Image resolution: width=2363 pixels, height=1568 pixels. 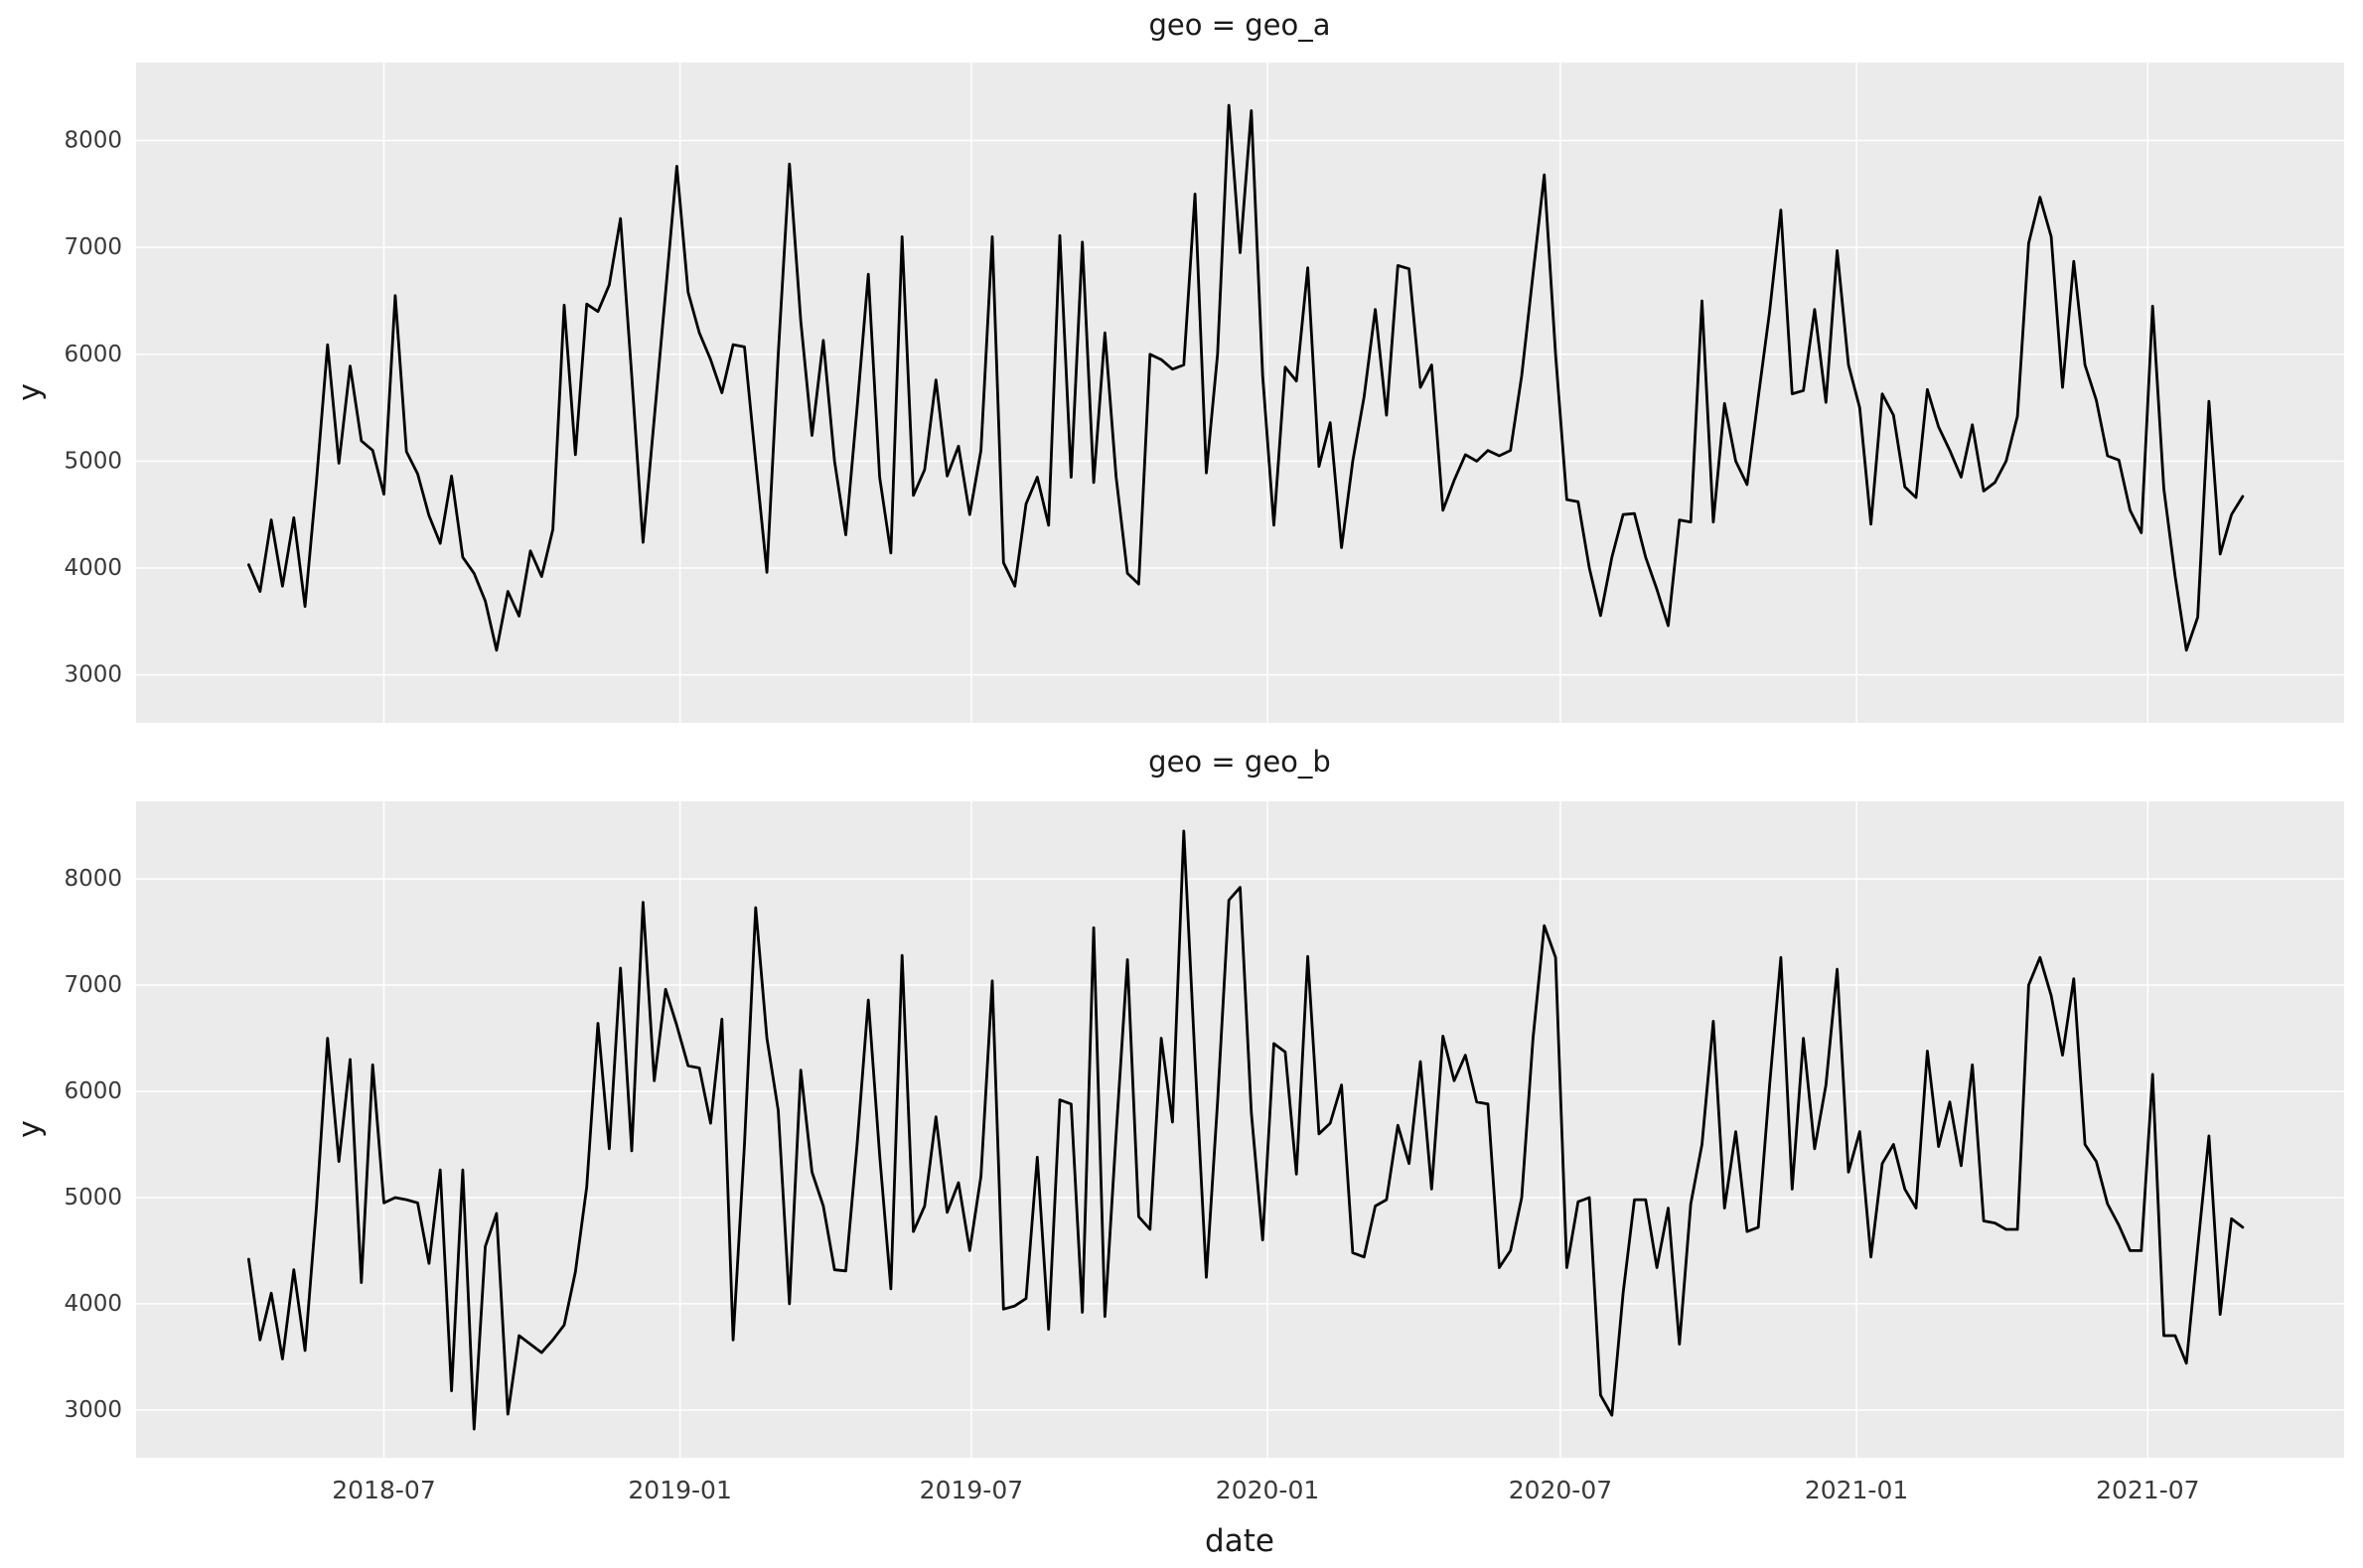 I want to click on y-axis-label-bottom: y, so click(x=30, y=1129).